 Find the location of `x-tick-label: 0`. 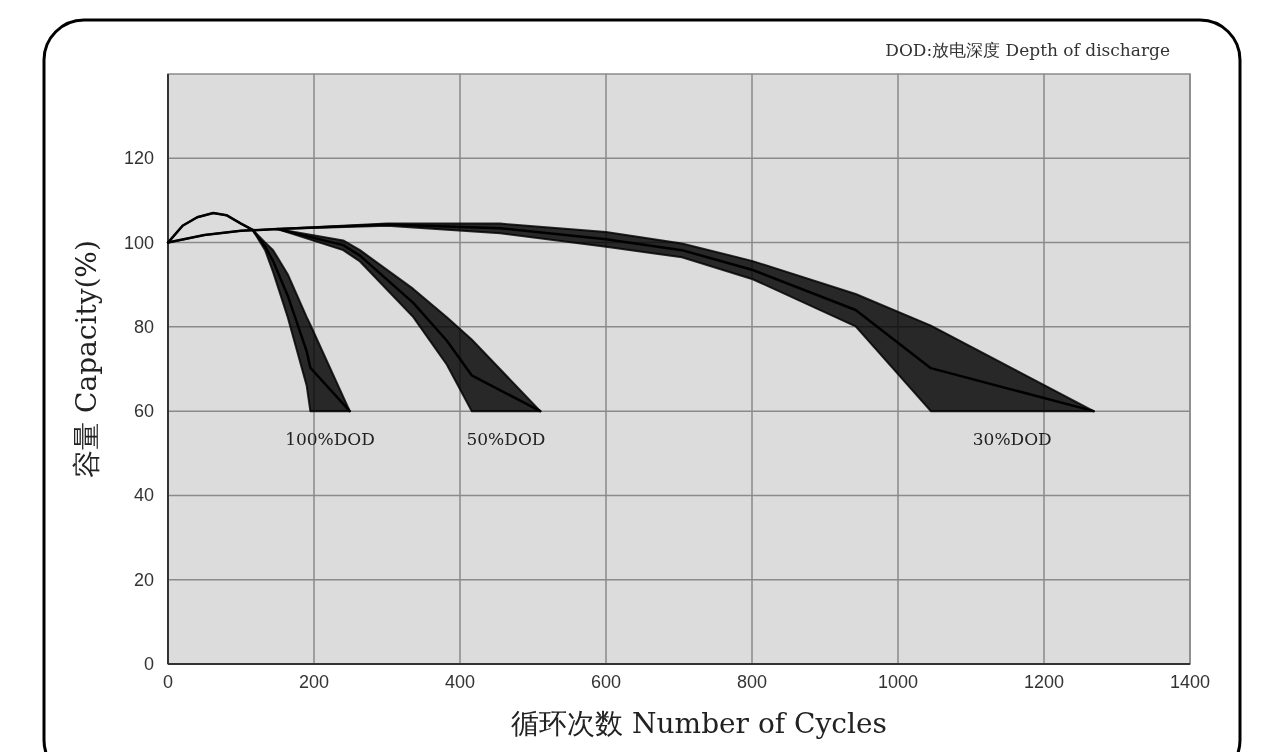

x-tick-label: 0 is located at coordinates (168, 682).